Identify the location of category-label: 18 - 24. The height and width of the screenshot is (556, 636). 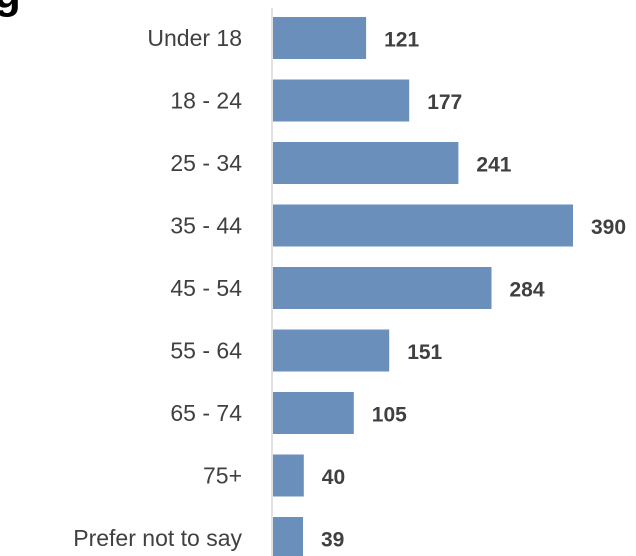
(206, 101).